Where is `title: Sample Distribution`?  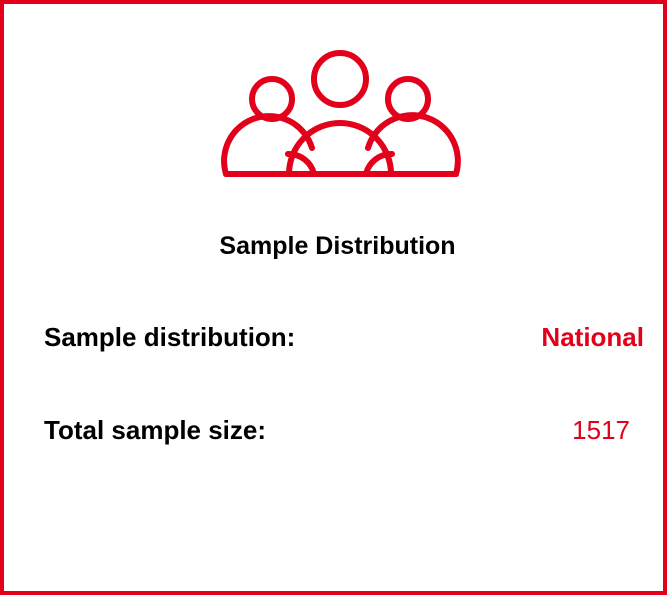 title: Sample Distribution is located at coordinates (337, 246).